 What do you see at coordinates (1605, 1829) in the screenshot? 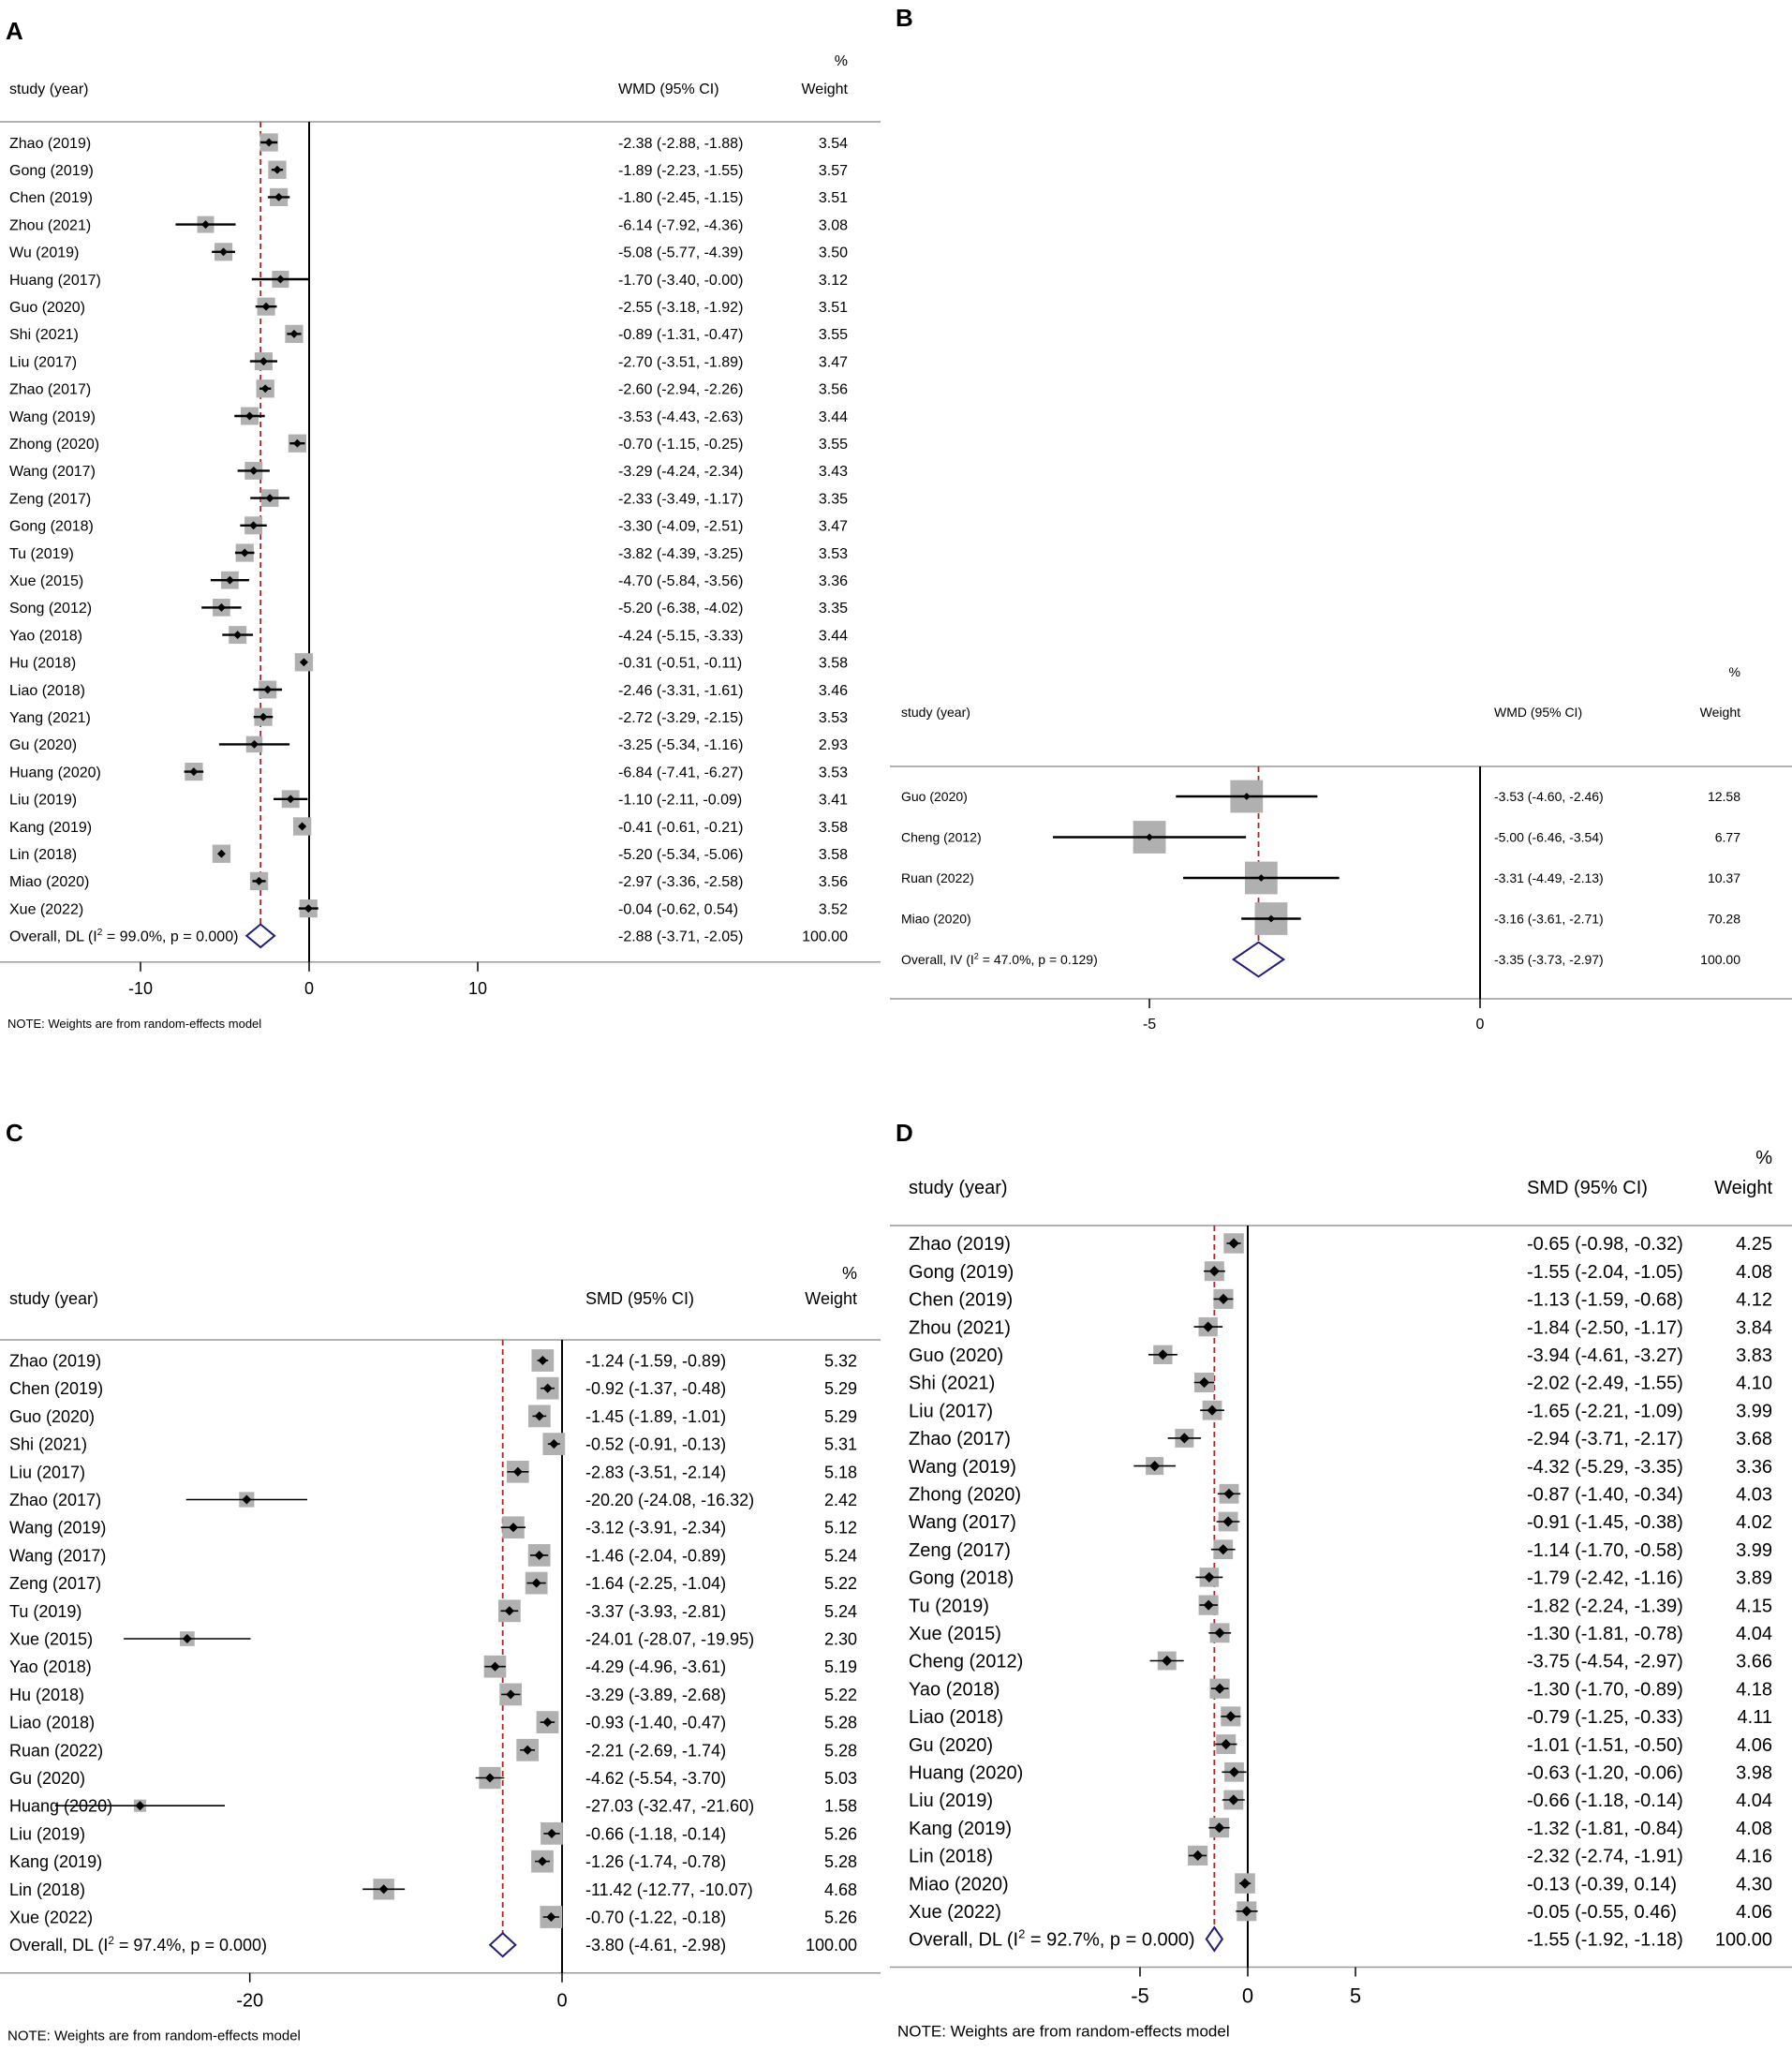
I see `study-effect-ci: -1.32 (-1.81, -0.84)` at bounding box center [1605, 1829].